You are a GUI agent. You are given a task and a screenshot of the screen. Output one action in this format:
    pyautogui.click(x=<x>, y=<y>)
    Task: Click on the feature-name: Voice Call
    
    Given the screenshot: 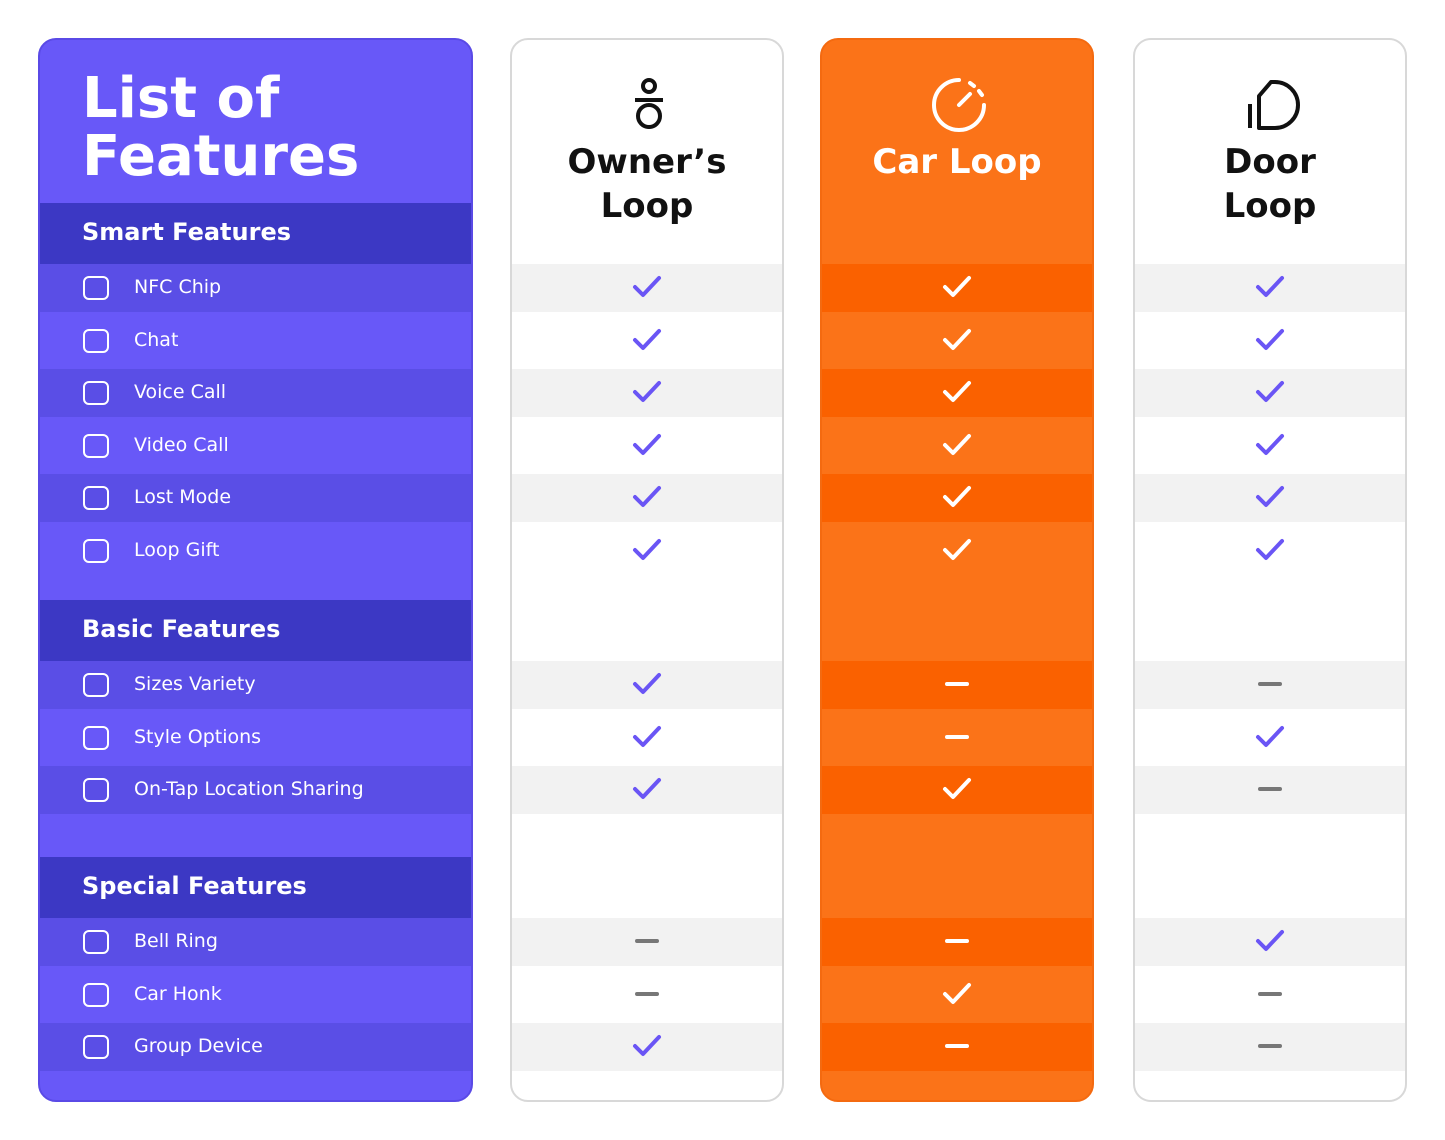 What is the action you would take?
    pyautogui.click(x=180, y=392)
    